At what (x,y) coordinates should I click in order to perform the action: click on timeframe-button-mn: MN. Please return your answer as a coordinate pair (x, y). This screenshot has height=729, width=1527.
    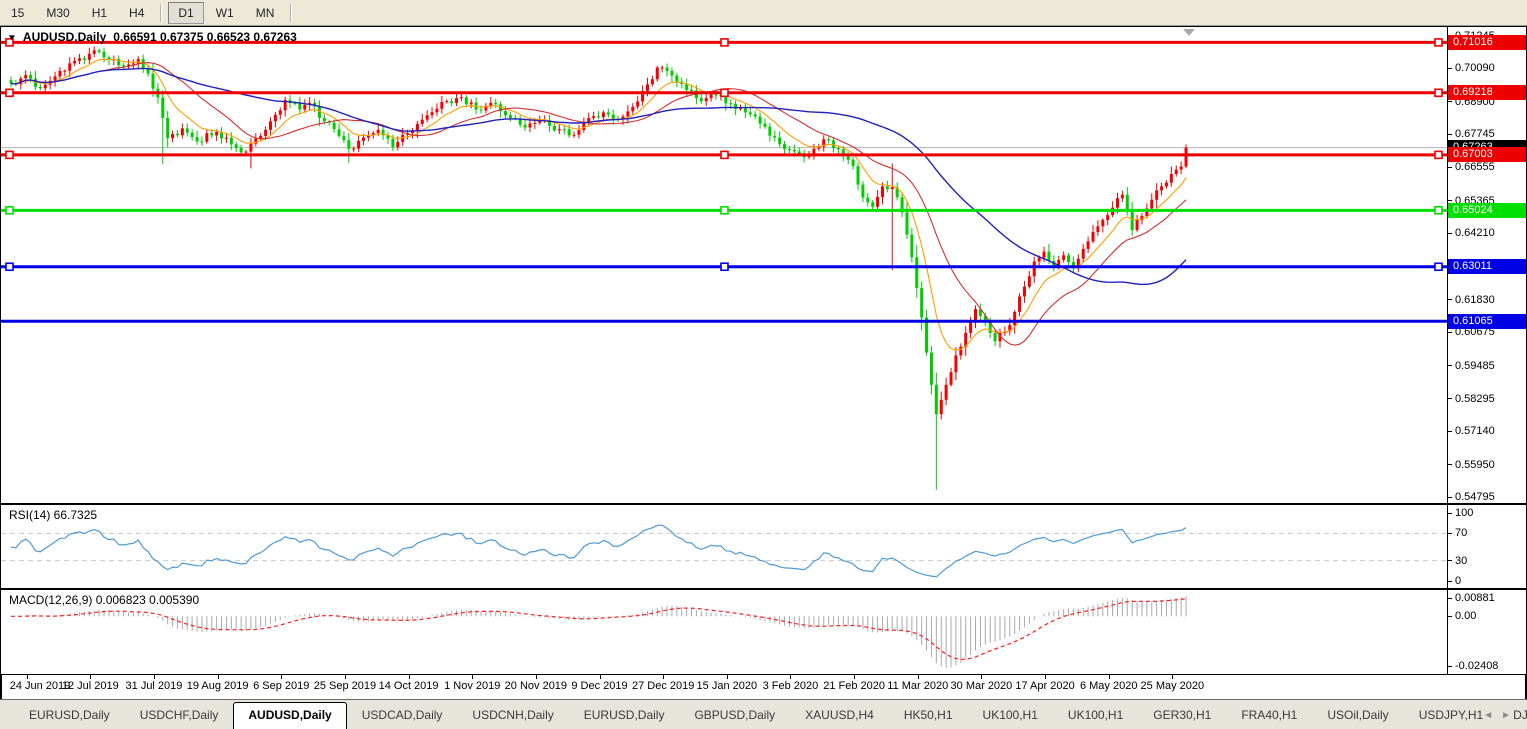
    Looking at the image, I should click on (265, 12).